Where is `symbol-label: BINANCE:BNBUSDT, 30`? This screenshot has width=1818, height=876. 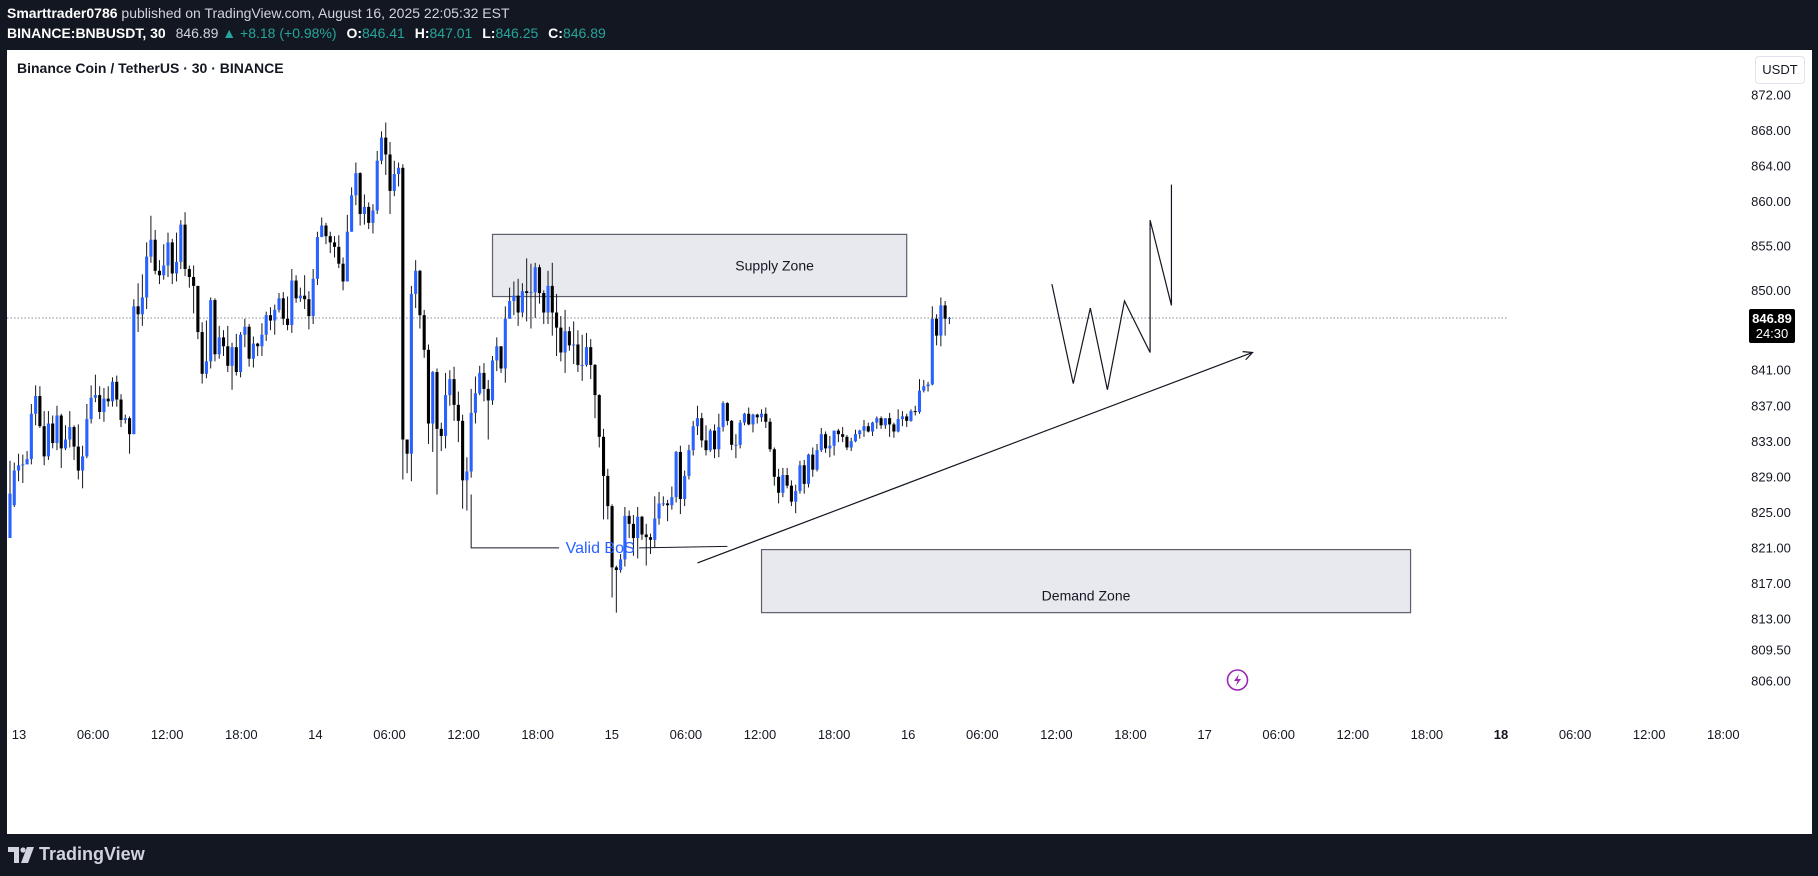 symbol-label: BINANCE:BNBUSDT, 30 is located at coordinates (86, 33).